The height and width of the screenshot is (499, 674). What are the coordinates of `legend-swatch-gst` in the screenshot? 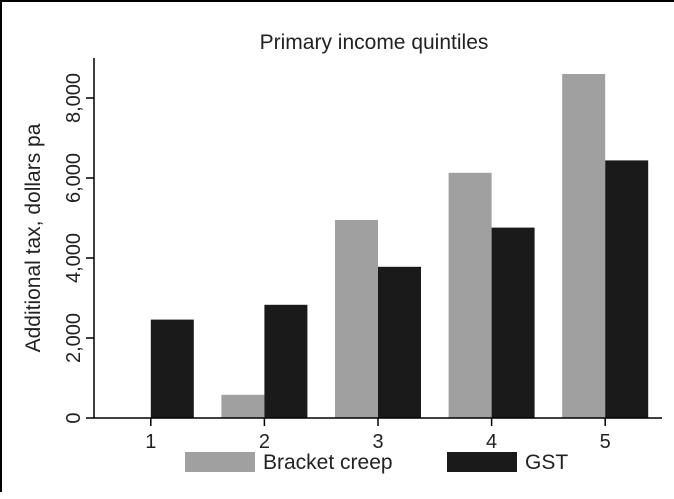 It's located at (482, 462).